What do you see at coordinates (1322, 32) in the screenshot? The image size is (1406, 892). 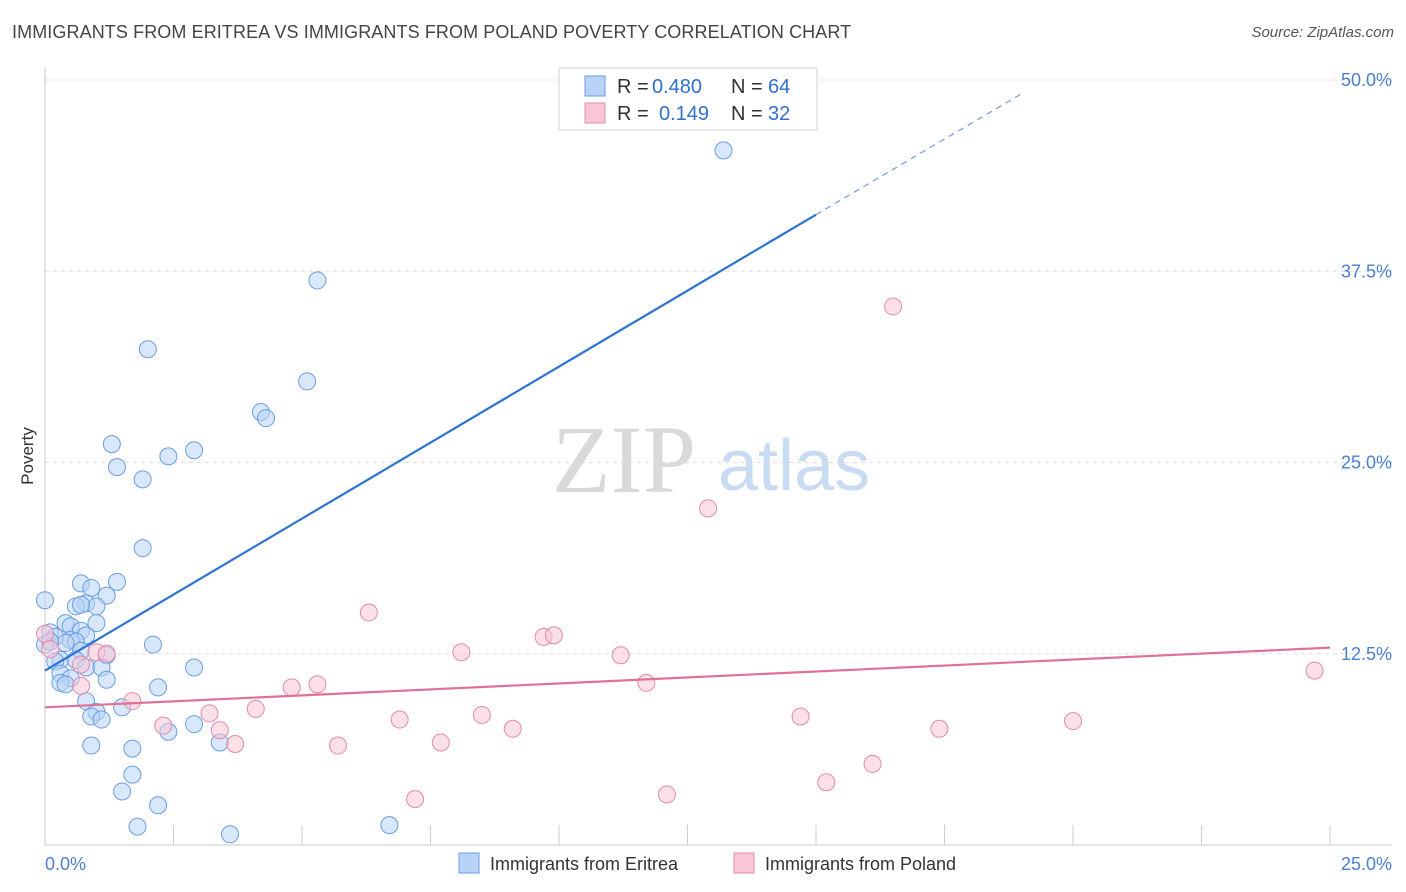 I see `chart-source: Source: ZipAtlas.com` at bounding box center [1322, 32].